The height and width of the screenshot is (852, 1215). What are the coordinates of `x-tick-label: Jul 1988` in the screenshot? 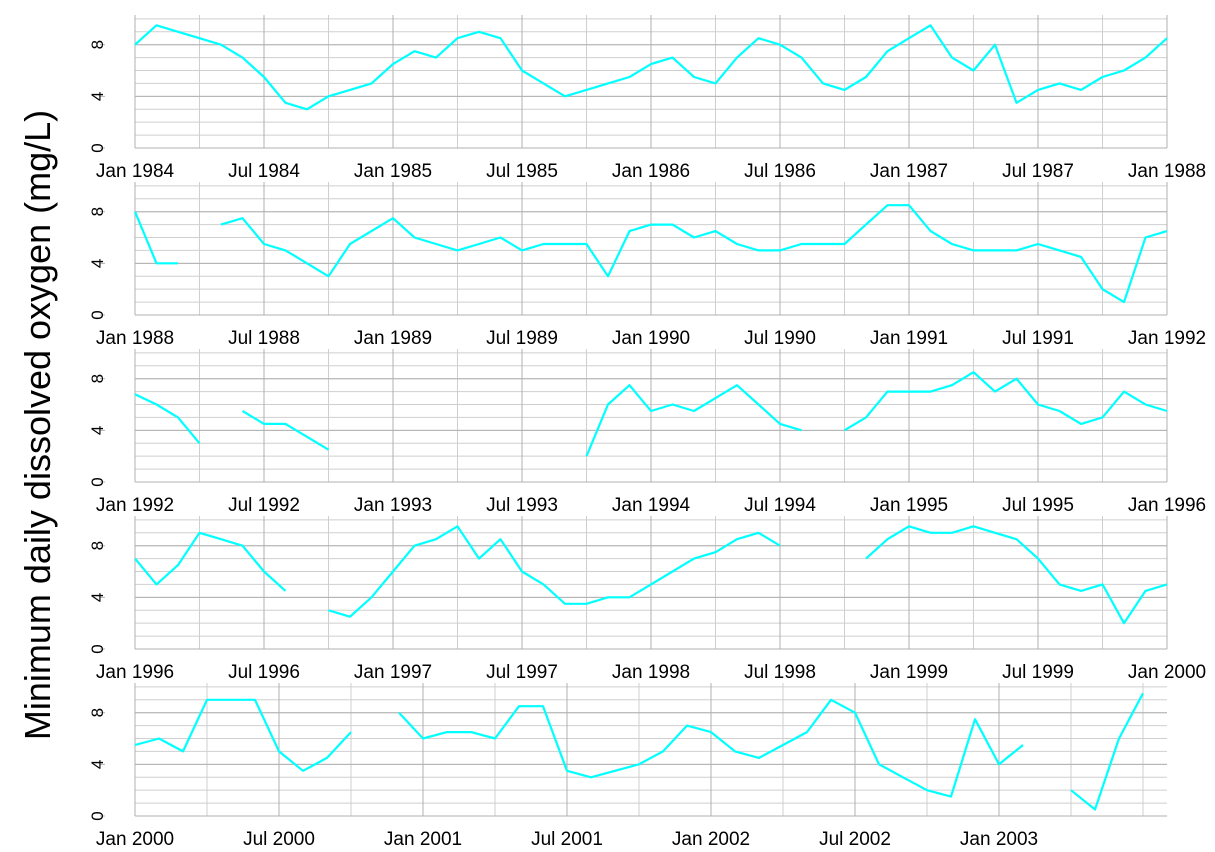 It's located at (264, 338).